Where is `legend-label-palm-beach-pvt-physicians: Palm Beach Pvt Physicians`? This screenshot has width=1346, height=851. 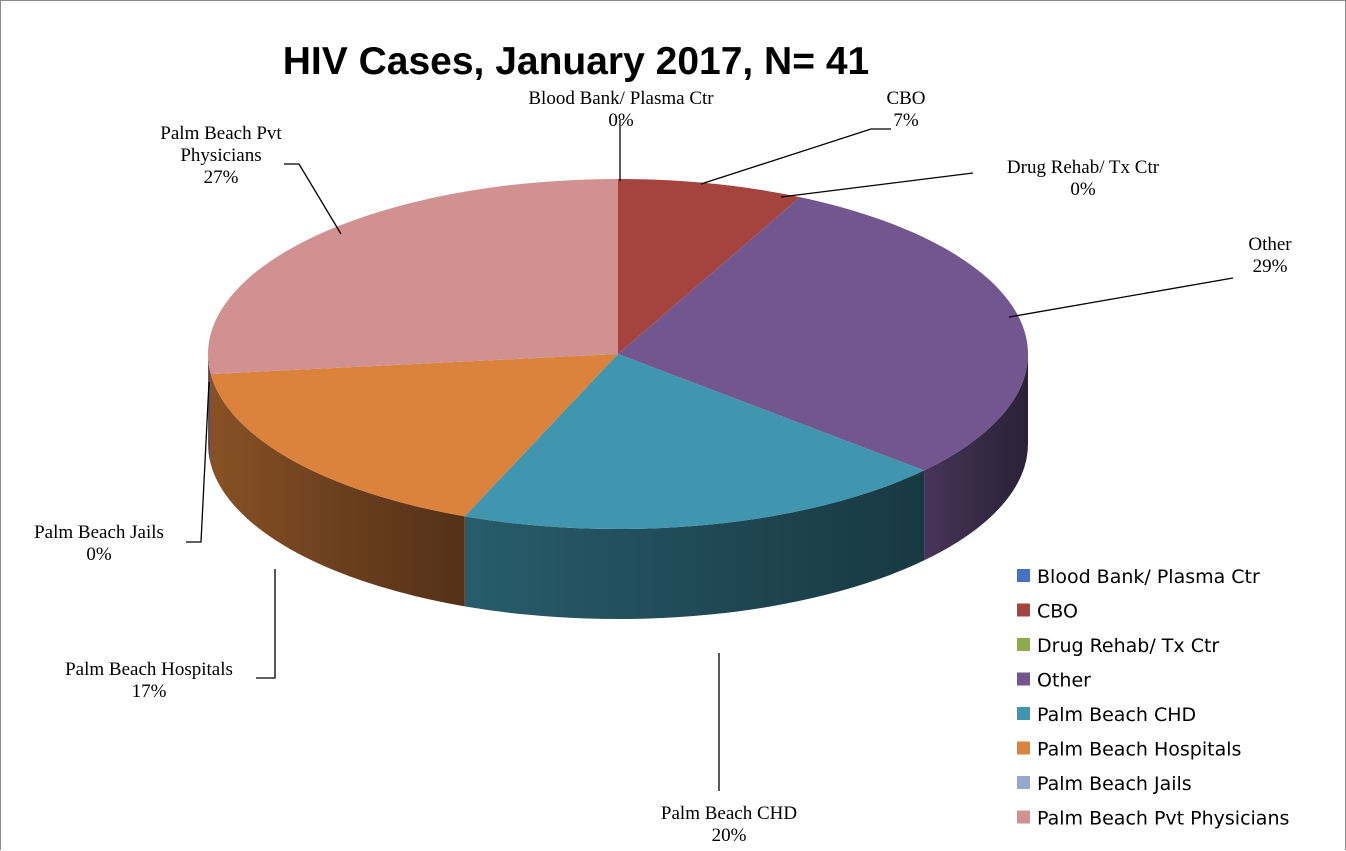
legend-label-palm-beach-pvt-physicians: Palm Beach Pvt Physicians is located at coordinates (1163, 819).